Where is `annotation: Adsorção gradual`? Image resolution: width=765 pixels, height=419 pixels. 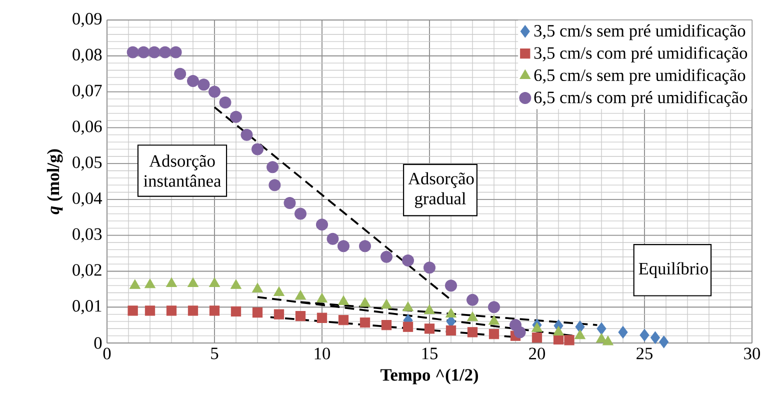 annotation: Adsorção gradual is located at coordinates (441, 190).